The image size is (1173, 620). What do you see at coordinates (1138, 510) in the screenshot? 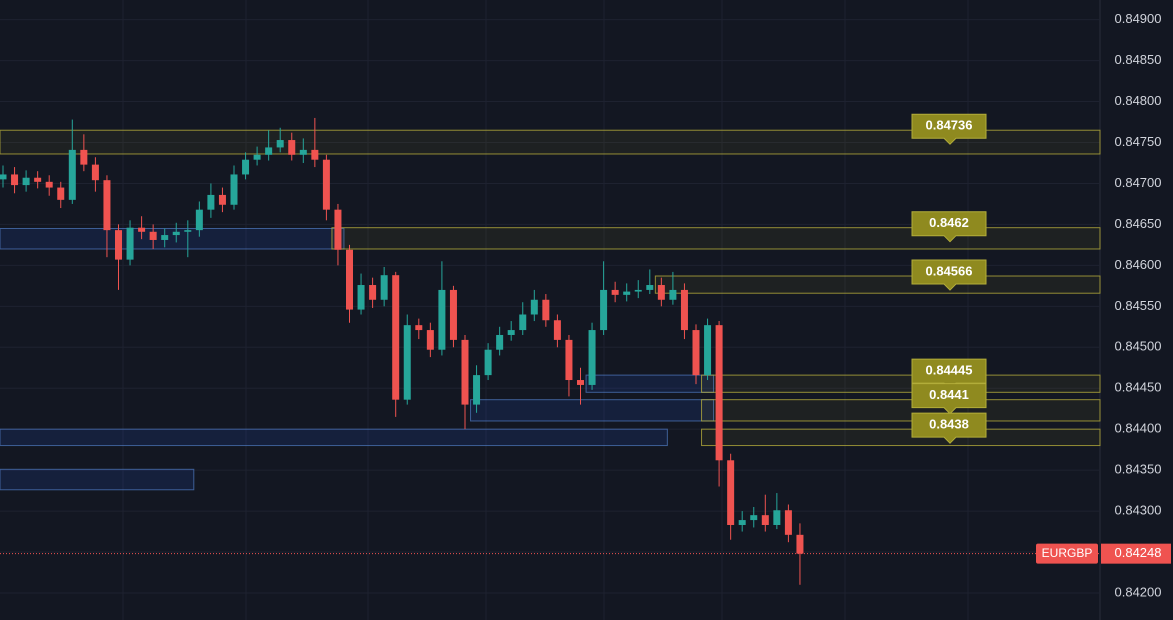
I see `y-tick-label: 0.84300` at bounding box center [1138, 510].